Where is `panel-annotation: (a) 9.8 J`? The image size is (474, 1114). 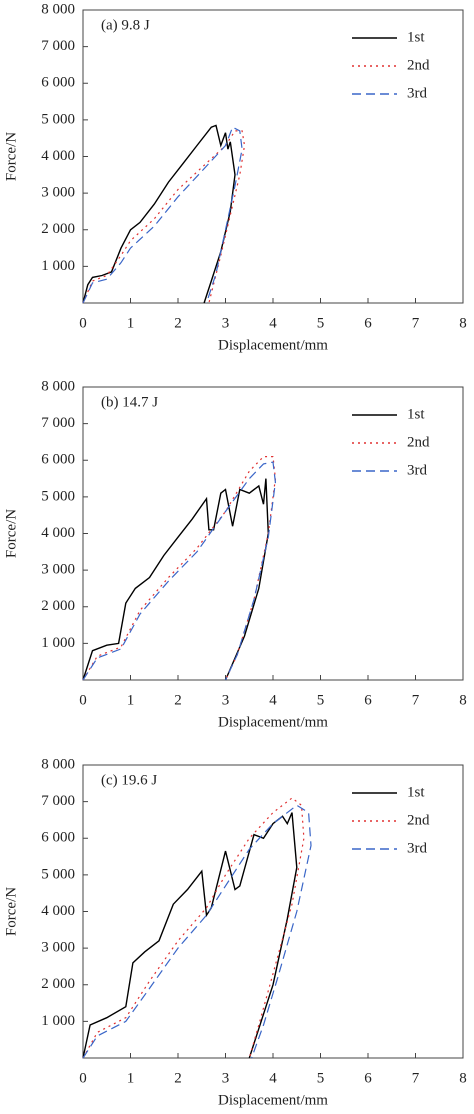
panel-annotation: (a) 9.8 J is located at coordinates (125, 25).